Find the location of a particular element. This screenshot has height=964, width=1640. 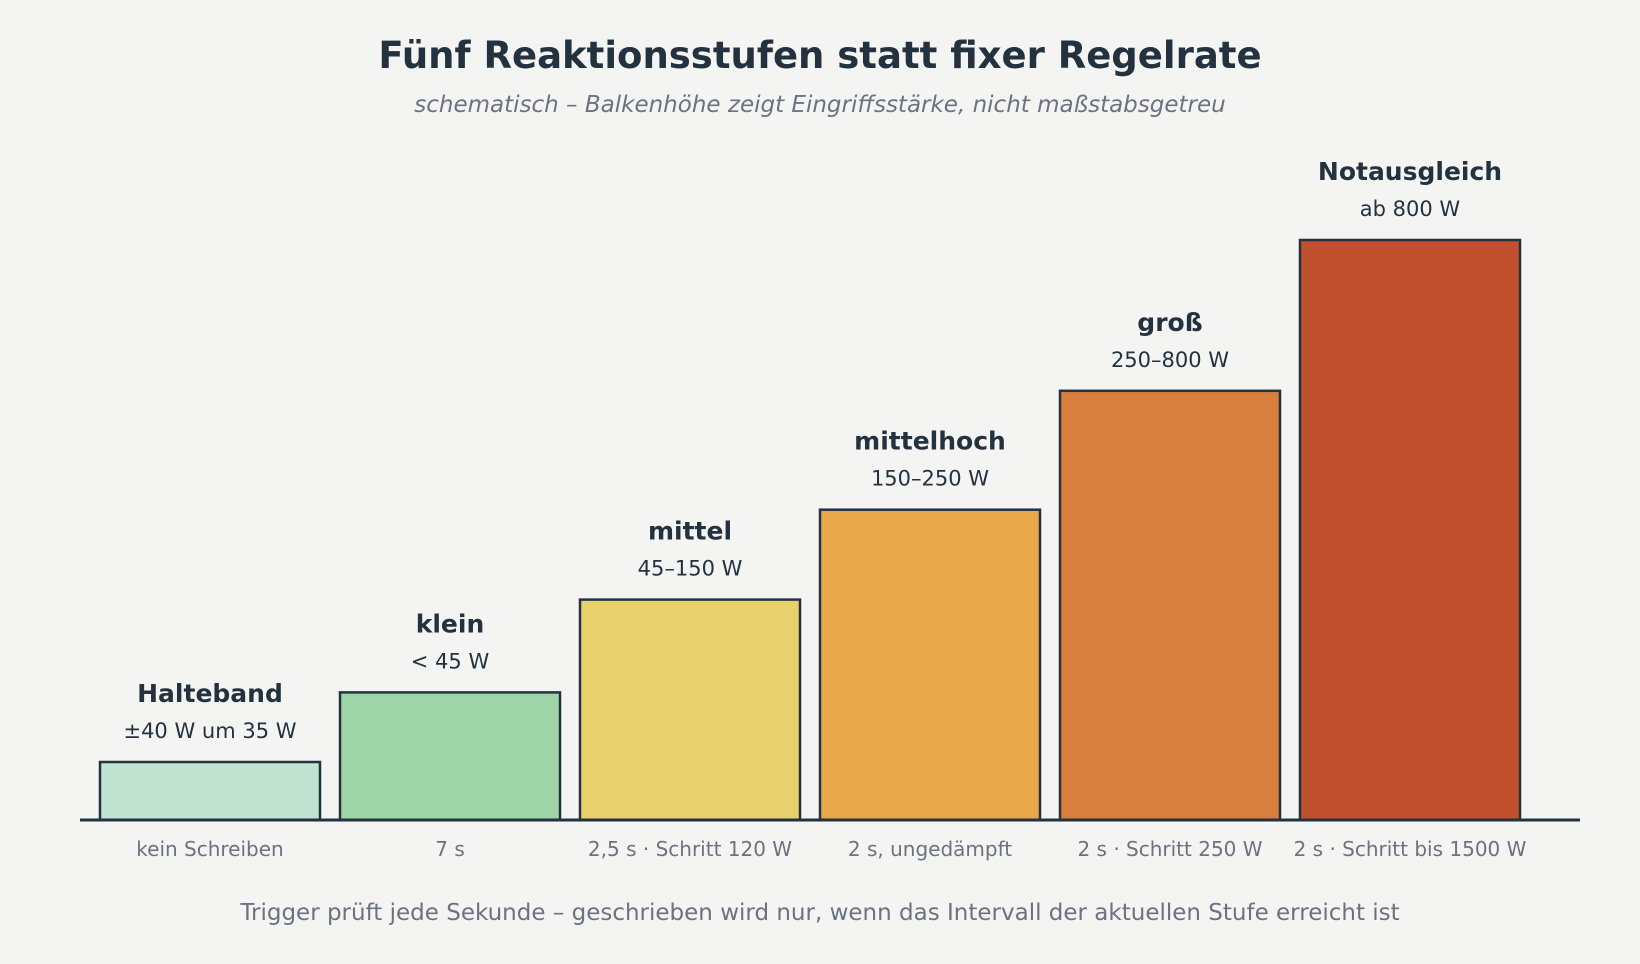

bar-name-label-1: klein is located at coordinates (450, 623).